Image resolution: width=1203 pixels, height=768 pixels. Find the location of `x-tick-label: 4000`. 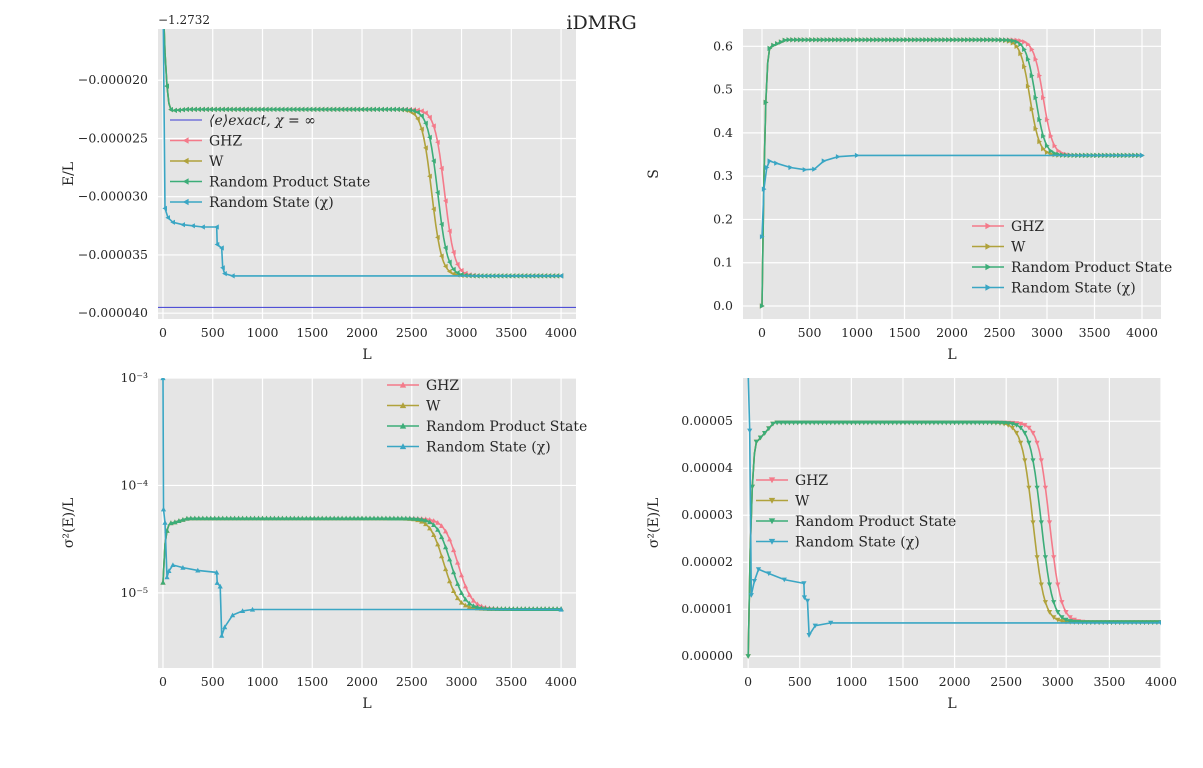

x-tick-label: 4000 is located at coordinates (1161, 681).